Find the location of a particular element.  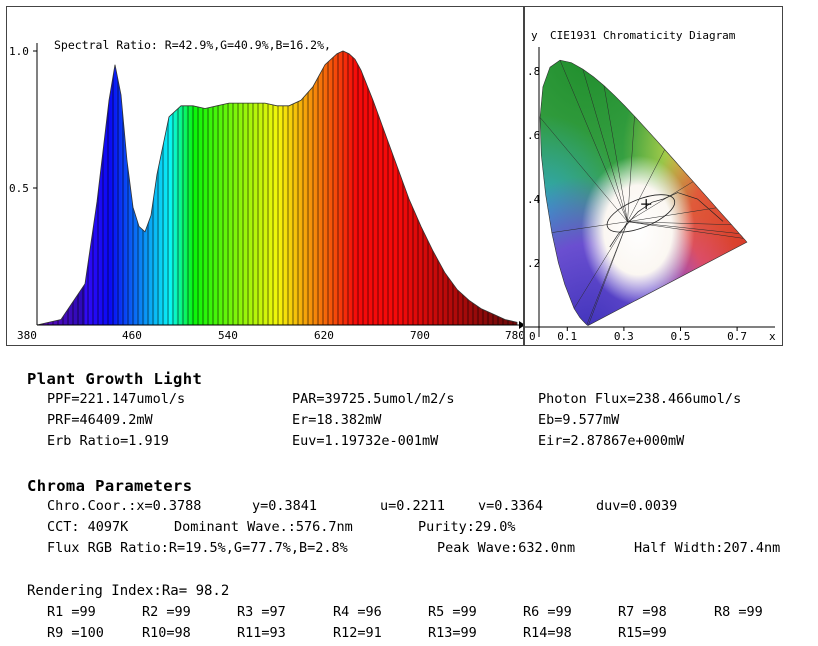

chroma-title: Chroma Parameters is located at coordinates (110, 486).